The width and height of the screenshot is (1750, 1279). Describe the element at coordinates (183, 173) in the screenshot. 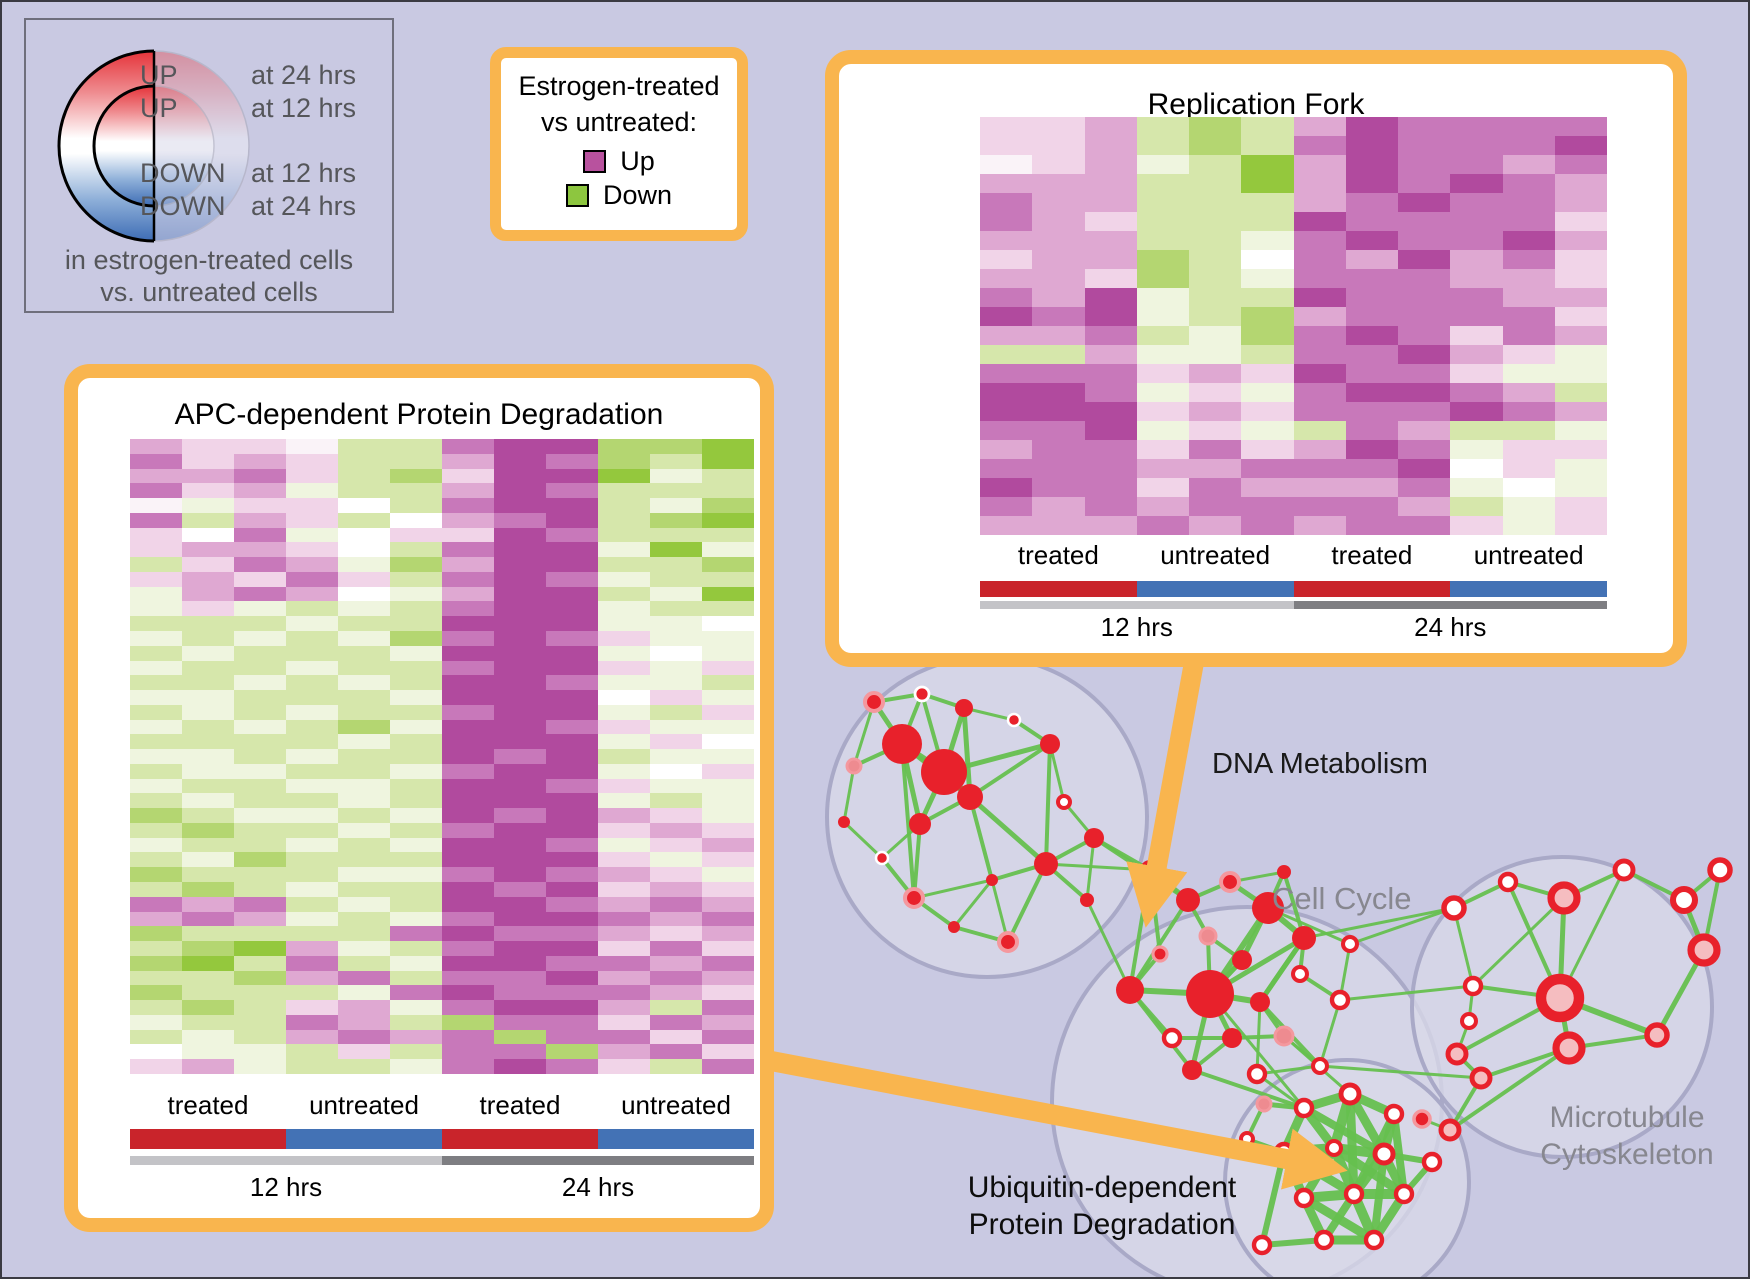

I see `updown-dir-label: DOWN` at that location.